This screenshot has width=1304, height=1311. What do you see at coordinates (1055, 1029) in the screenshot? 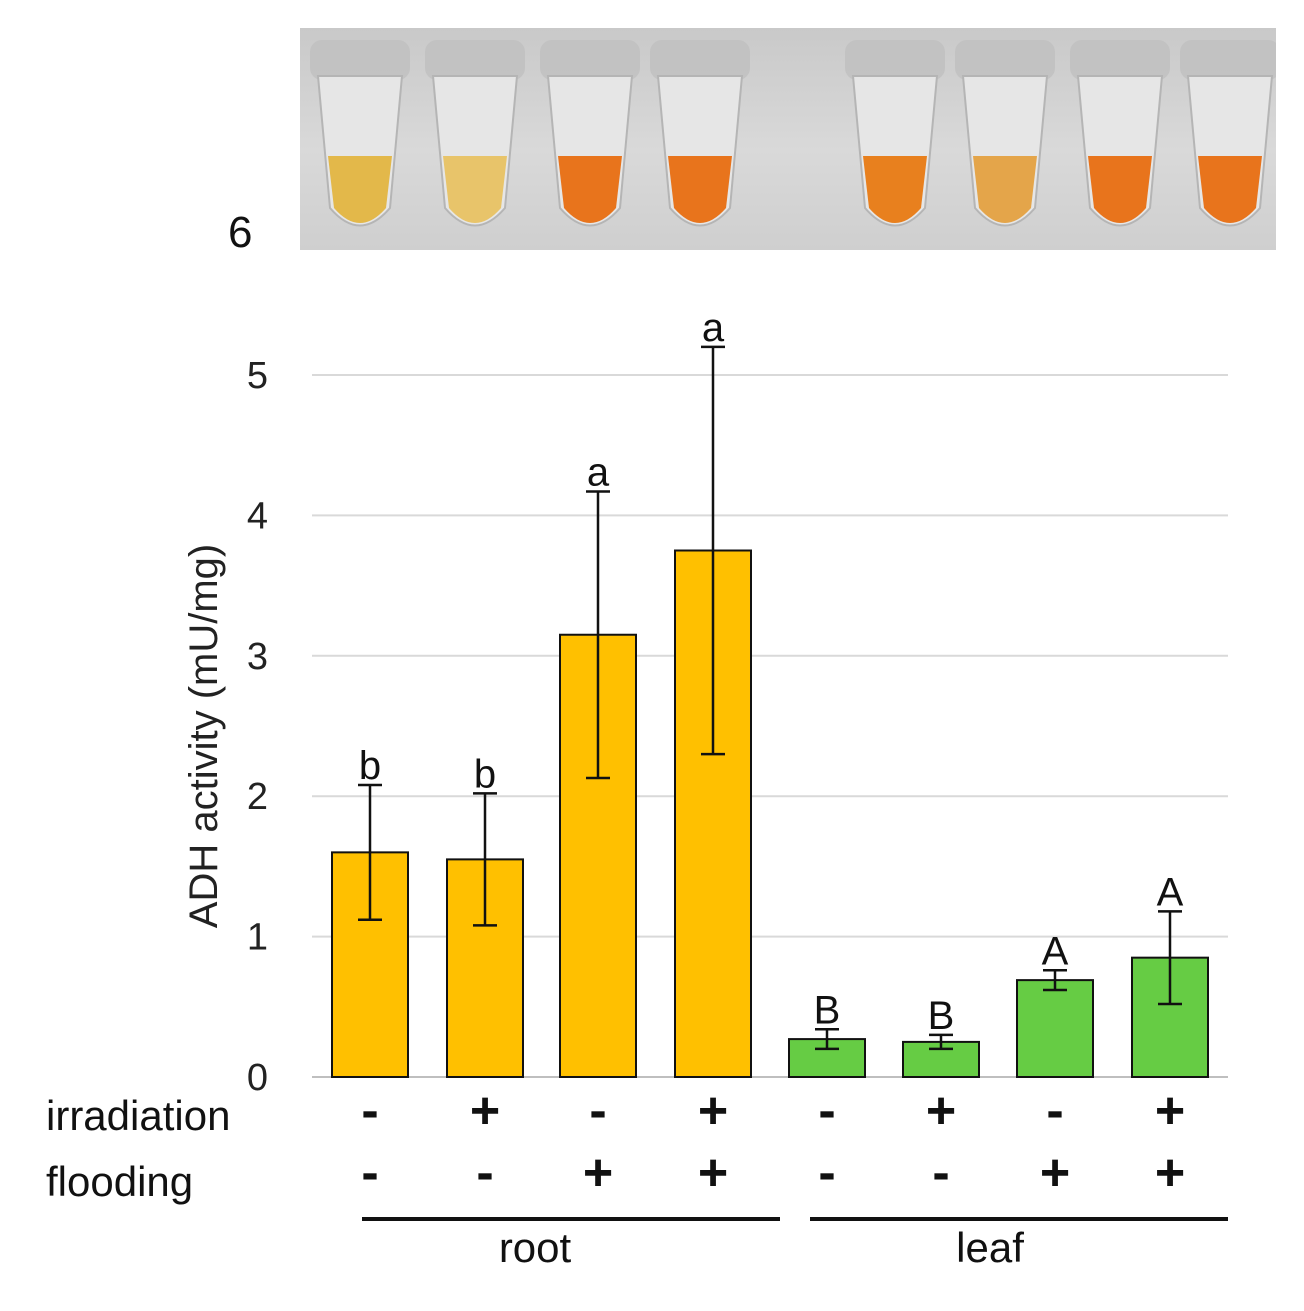
I see `bar` at bounding box center [1055, 1029].